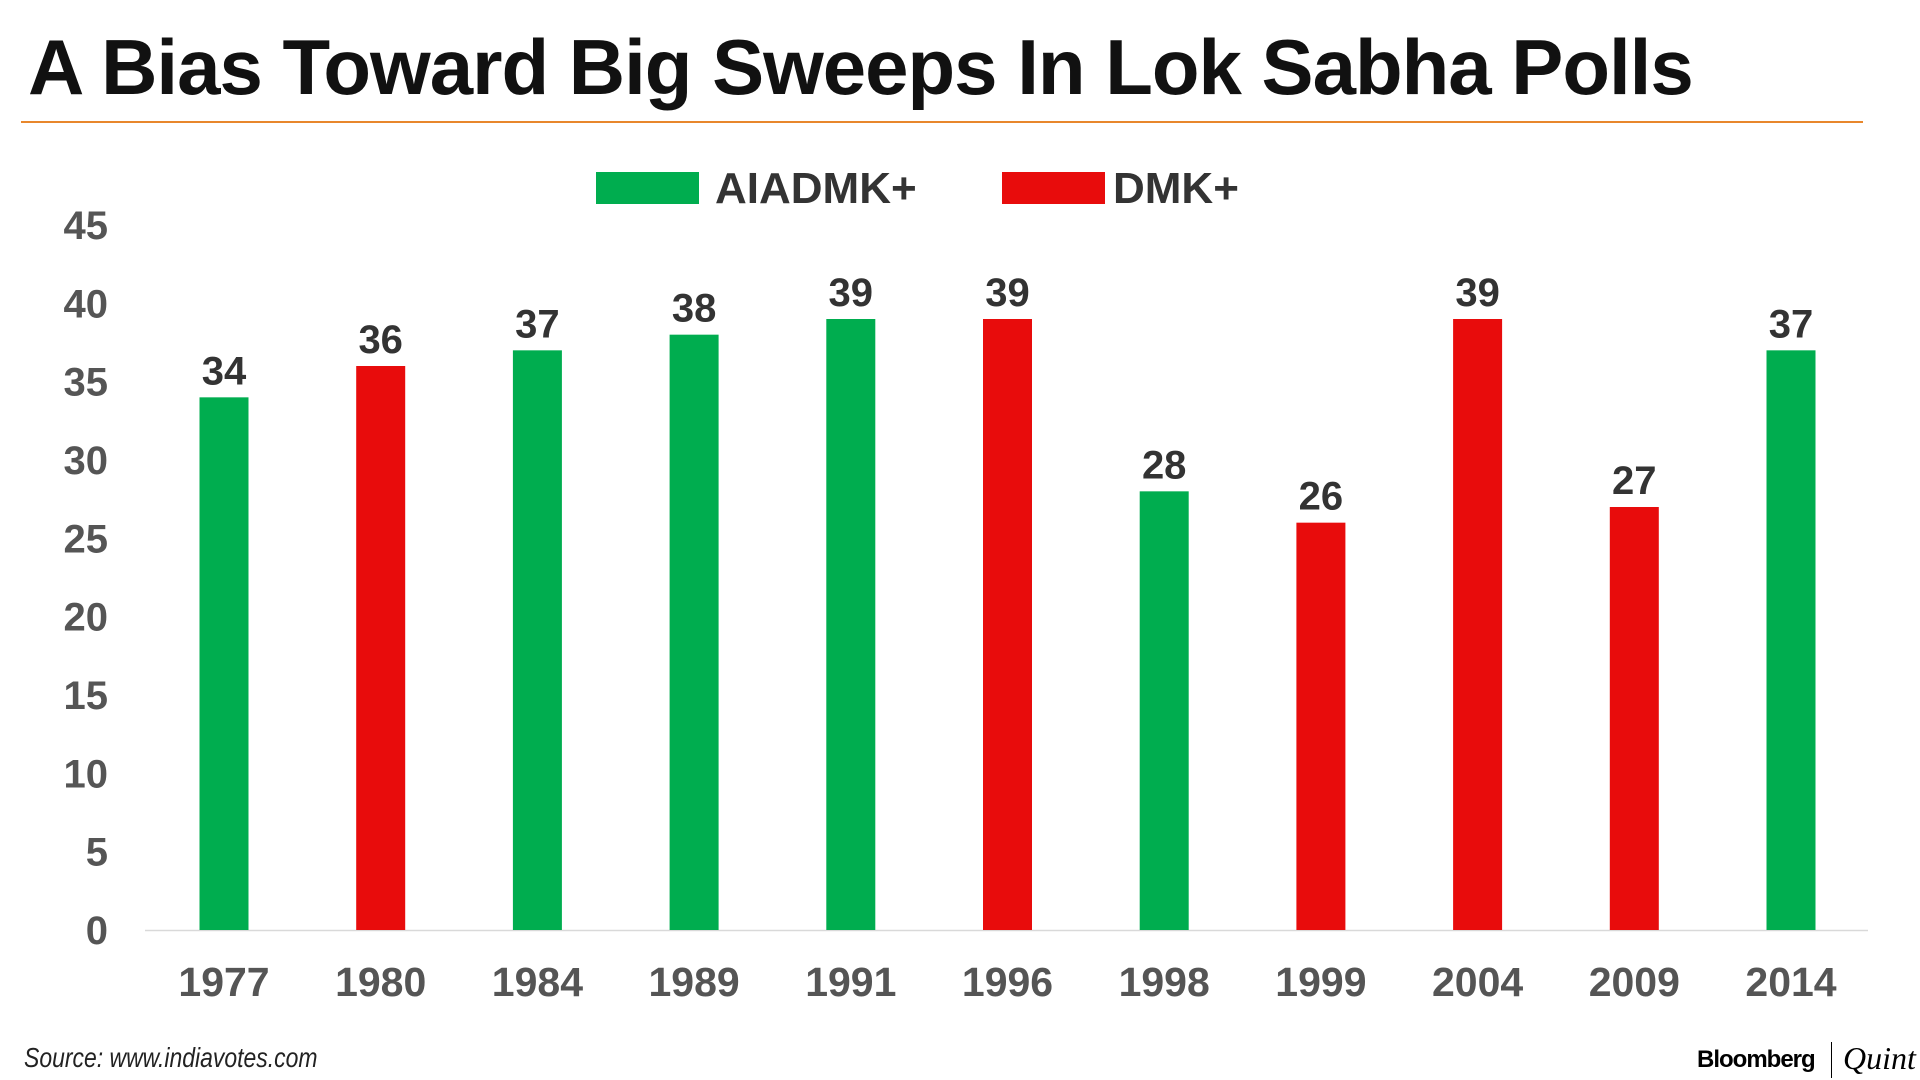 This screenshot has height=1080, width=1920. What do you see at coordinates (86, 383) in the screenshot?
I see `y-tick-label: 35` at bounding box center [86, 383].